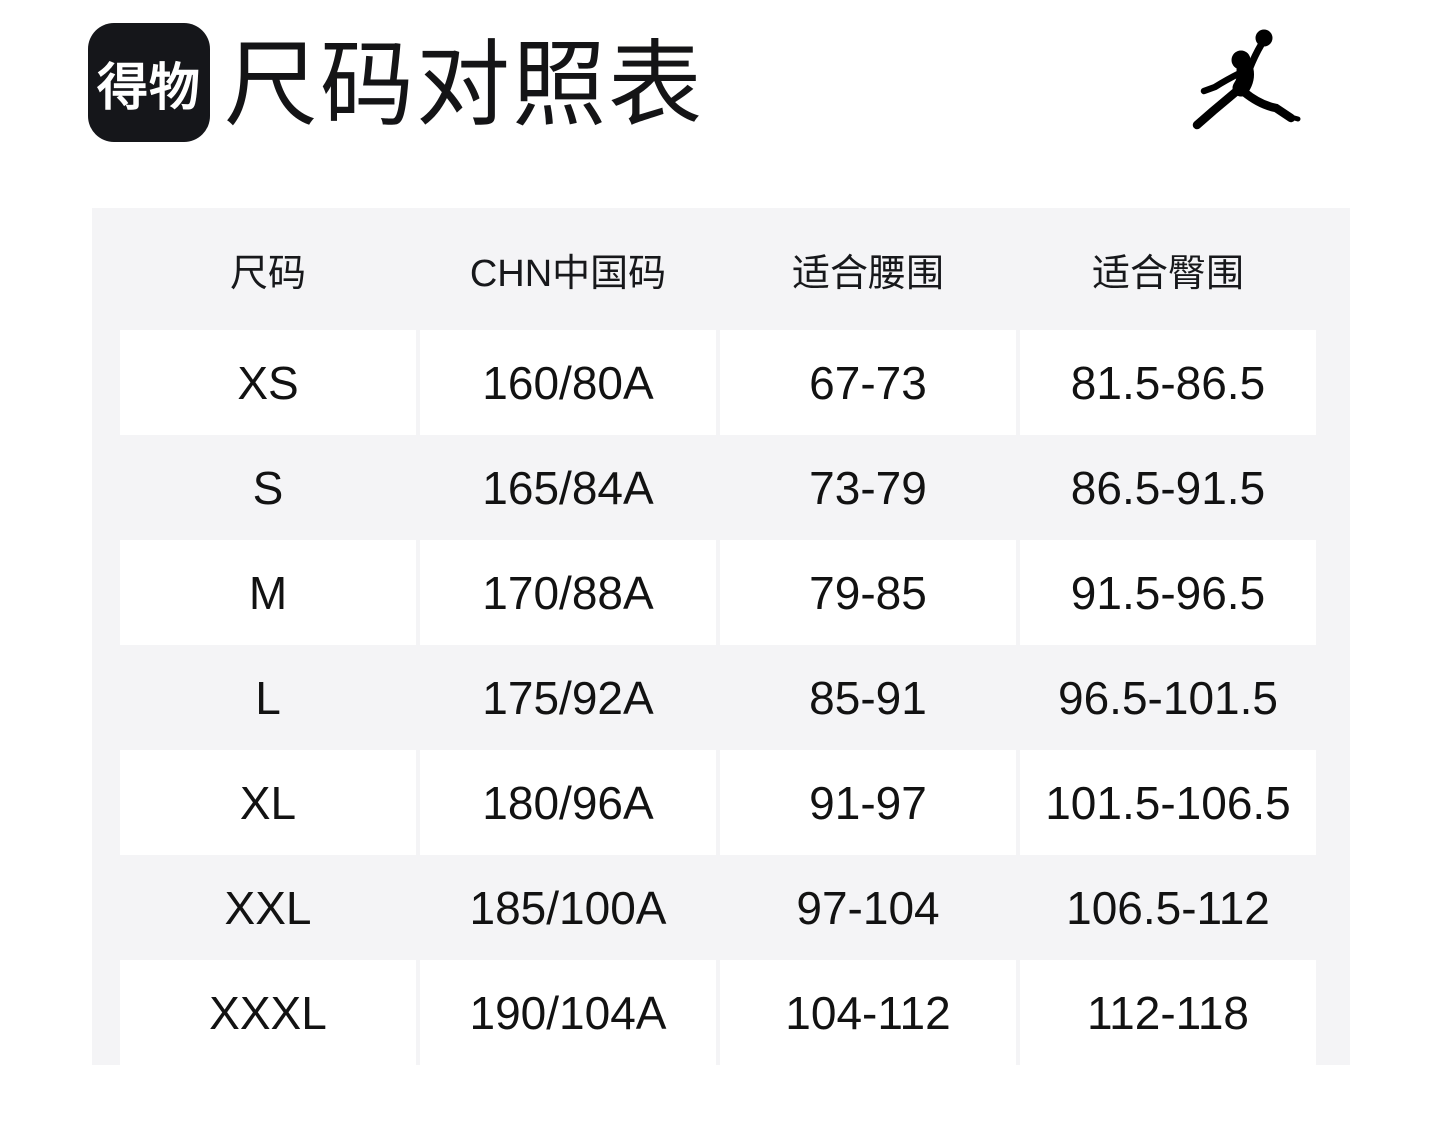  I want to click on table-row-xs: XS 160/80A 67-73 81.5-86.5, so click(718, 382).